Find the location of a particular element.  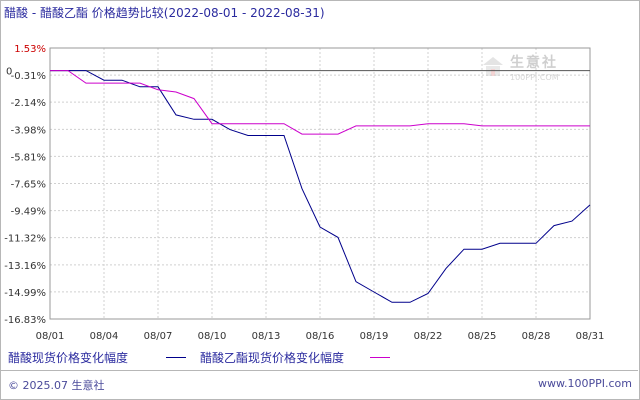

legend-item-series-2: 醋酸乙酯现货价格变化幅度 is located at coordinates (272, 357).